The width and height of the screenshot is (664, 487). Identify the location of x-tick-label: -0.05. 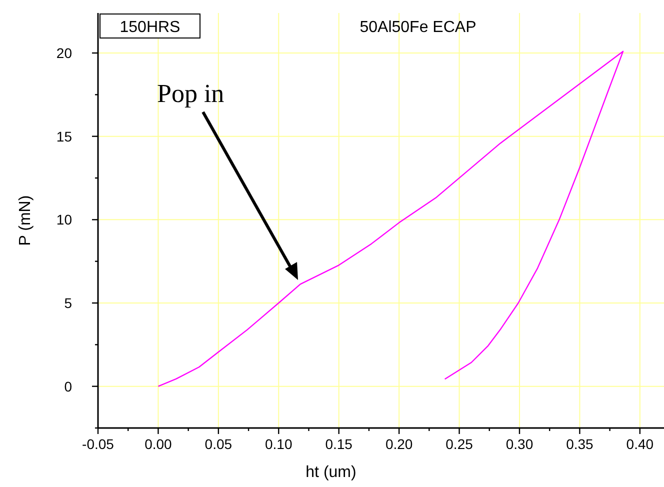
(98, 444).